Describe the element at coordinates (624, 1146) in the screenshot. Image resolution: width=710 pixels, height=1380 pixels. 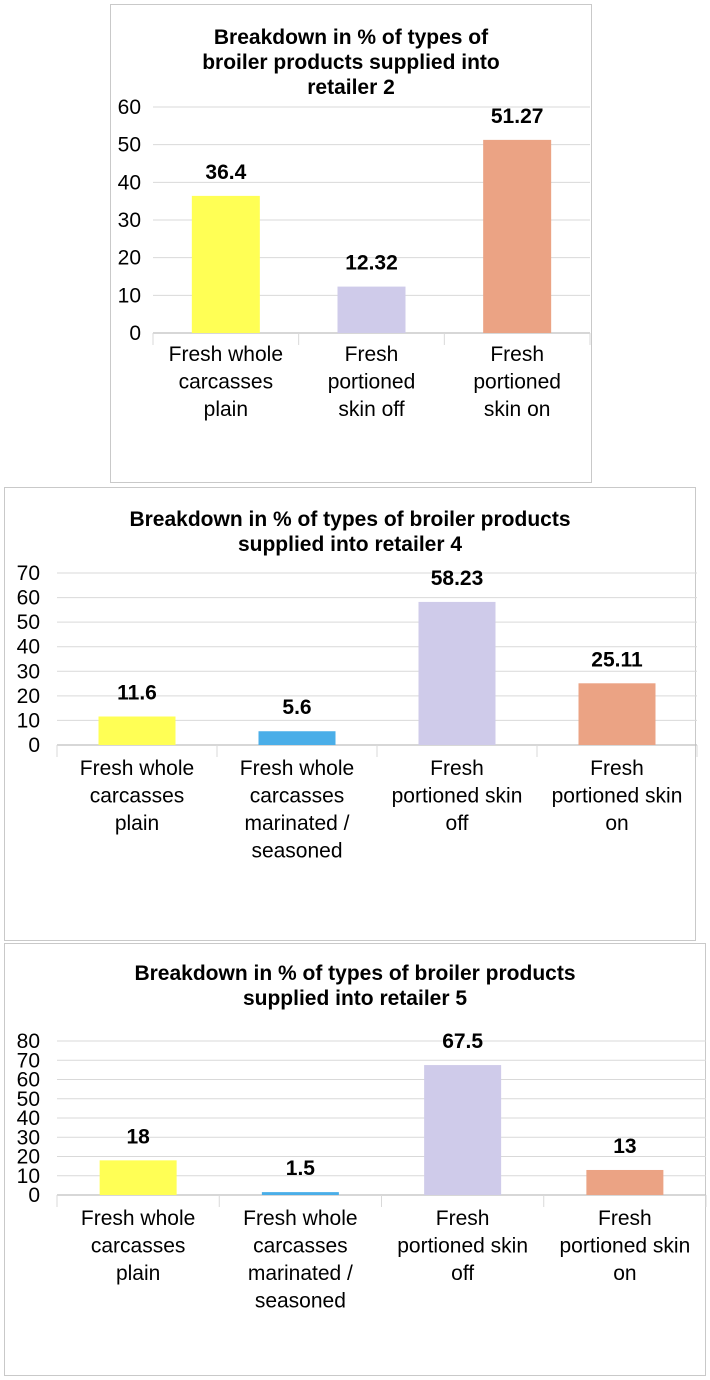
I see `data-label: 13` at that location.